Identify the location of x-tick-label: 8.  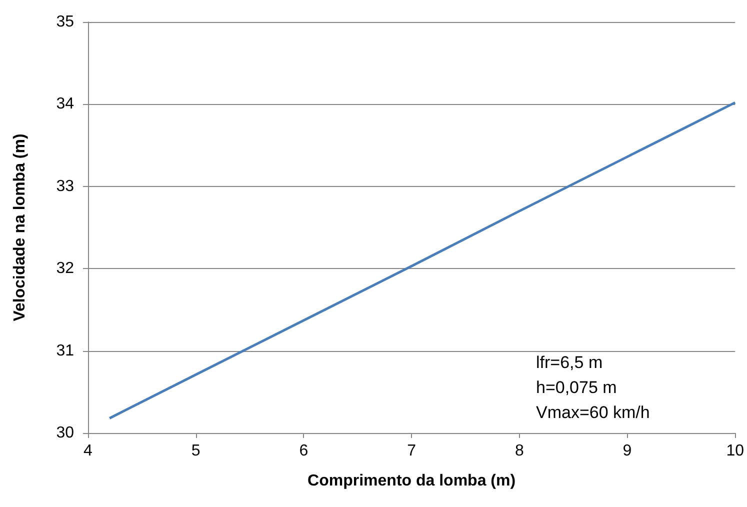
(519, 451).